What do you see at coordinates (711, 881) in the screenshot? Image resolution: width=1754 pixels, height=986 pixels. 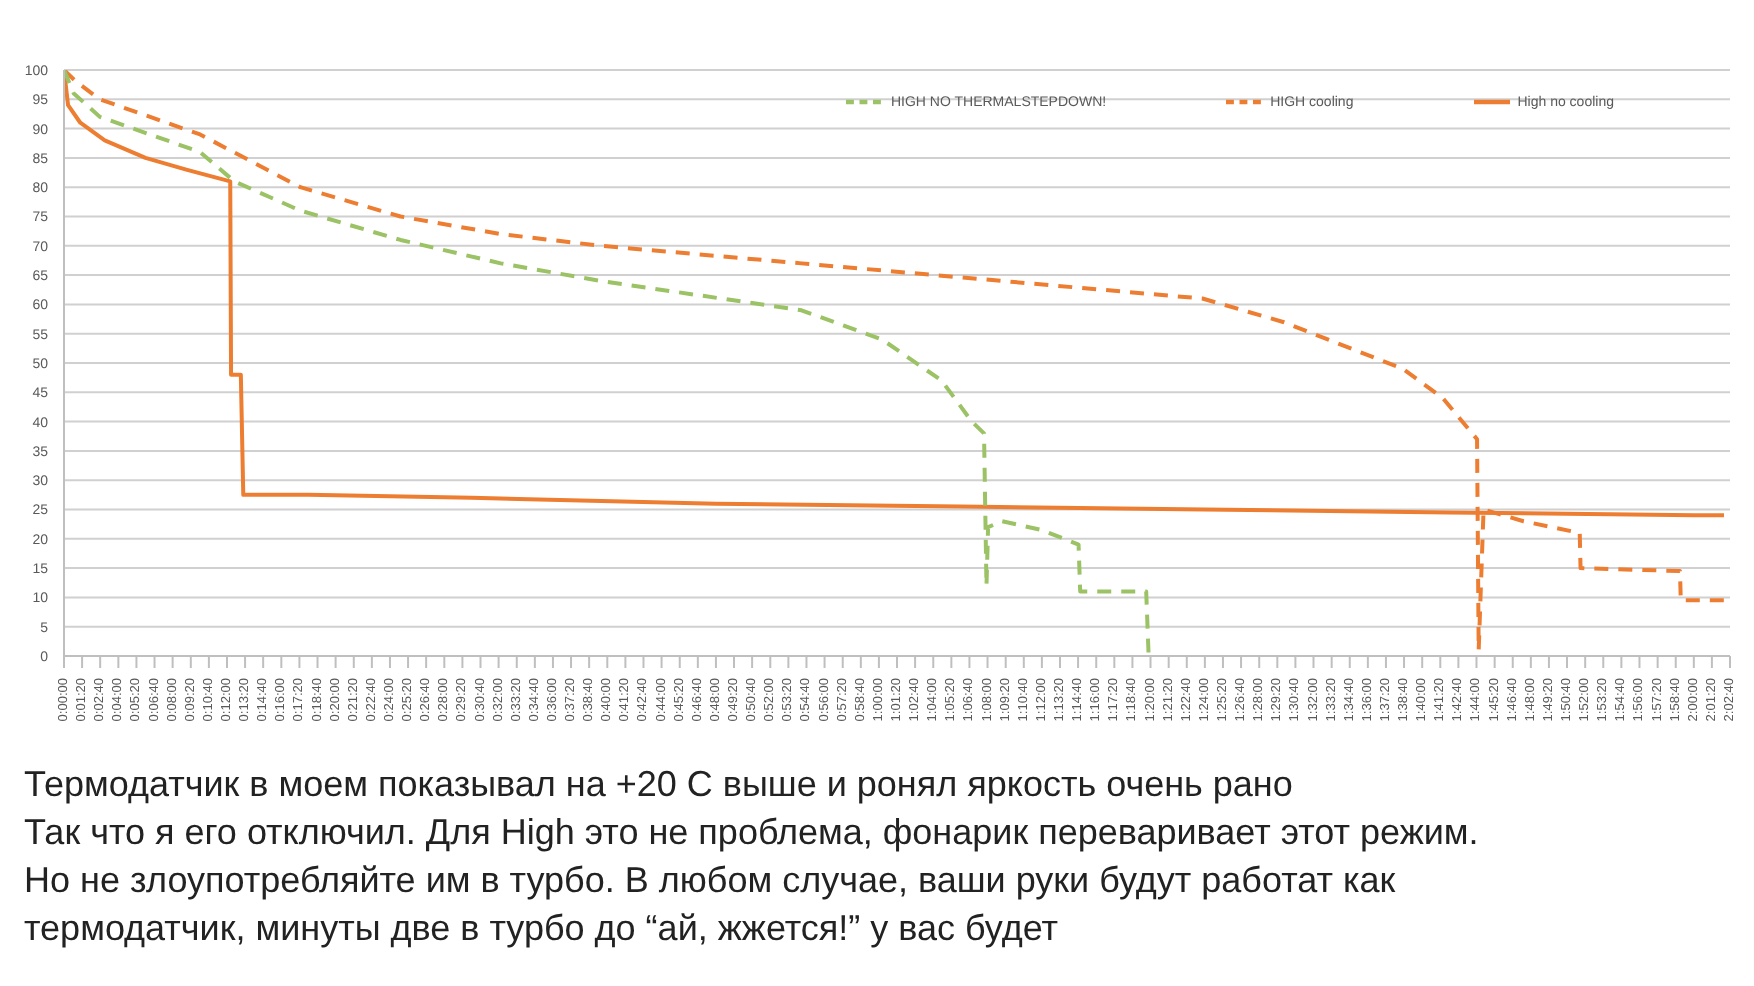 I see `text: Но не злоупотребляйте им в турбо. В любом случае, ваши руки будут работат как` at bounding box center [711, 881].